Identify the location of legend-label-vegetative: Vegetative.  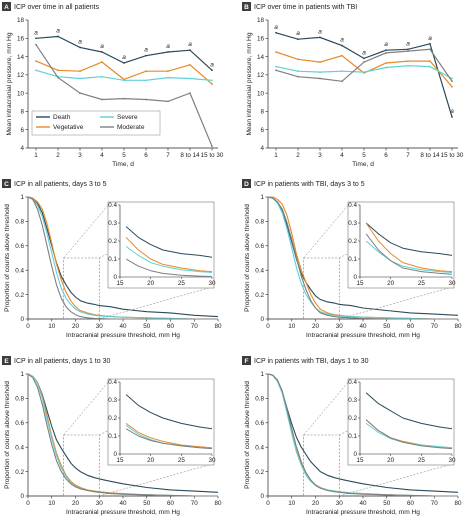
(68, 127).